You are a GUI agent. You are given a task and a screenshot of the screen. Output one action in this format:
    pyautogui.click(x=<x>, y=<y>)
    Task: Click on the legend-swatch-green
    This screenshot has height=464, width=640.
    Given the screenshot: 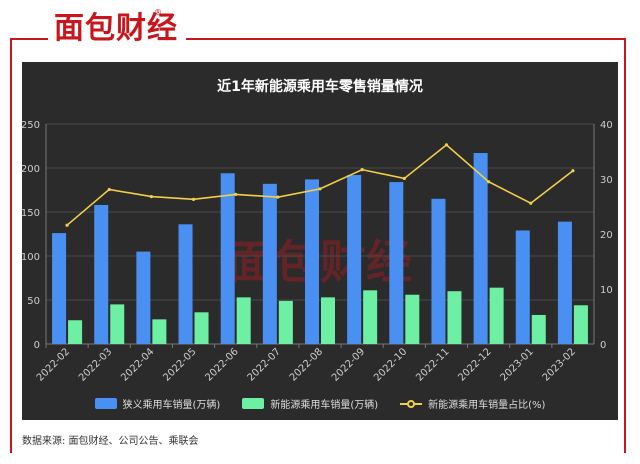 What is the action you would take?
    pyautogui.click(x=253, y=403)
    